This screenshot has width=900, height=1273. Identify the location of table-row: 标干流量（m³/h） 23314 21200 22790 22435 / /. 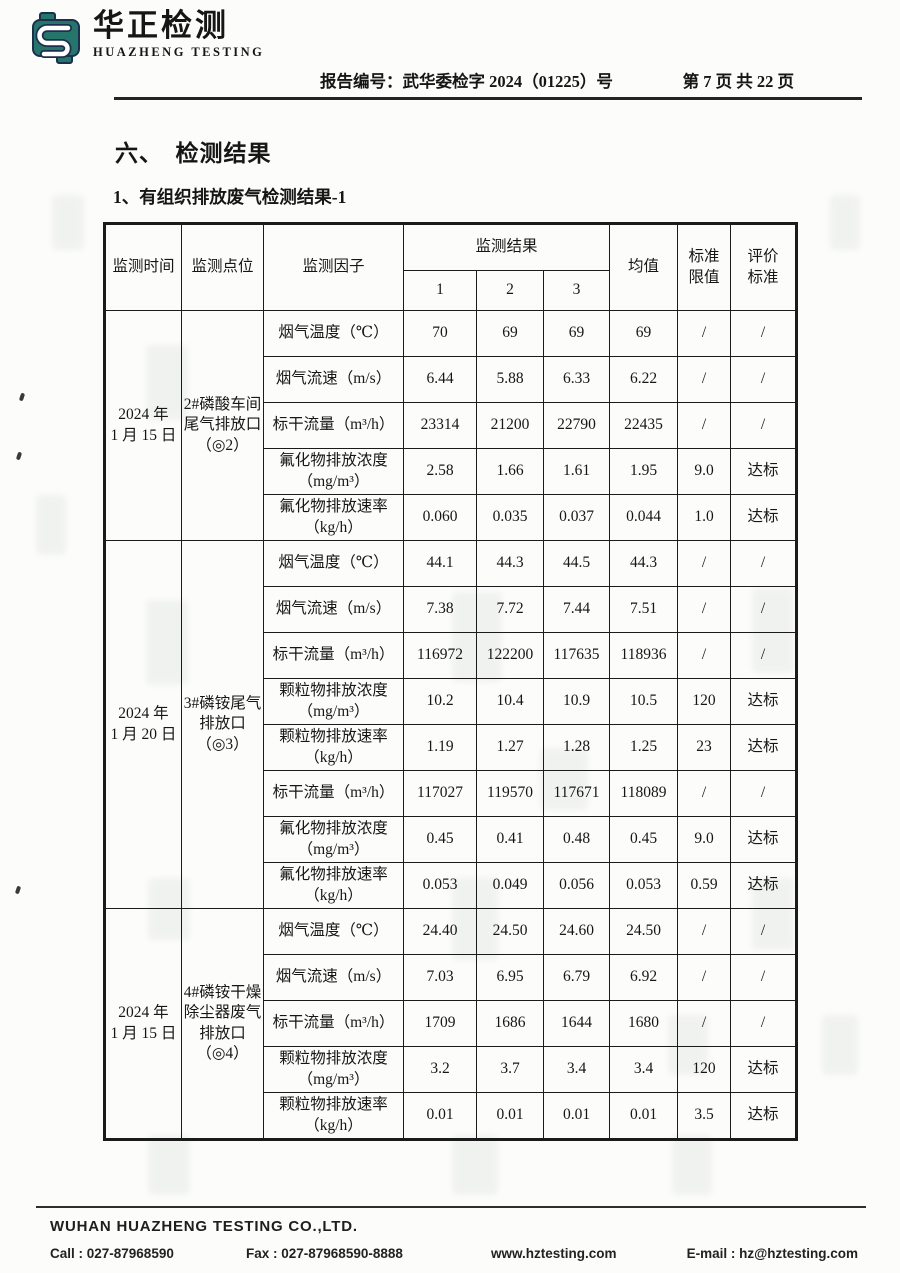
(451, 425).